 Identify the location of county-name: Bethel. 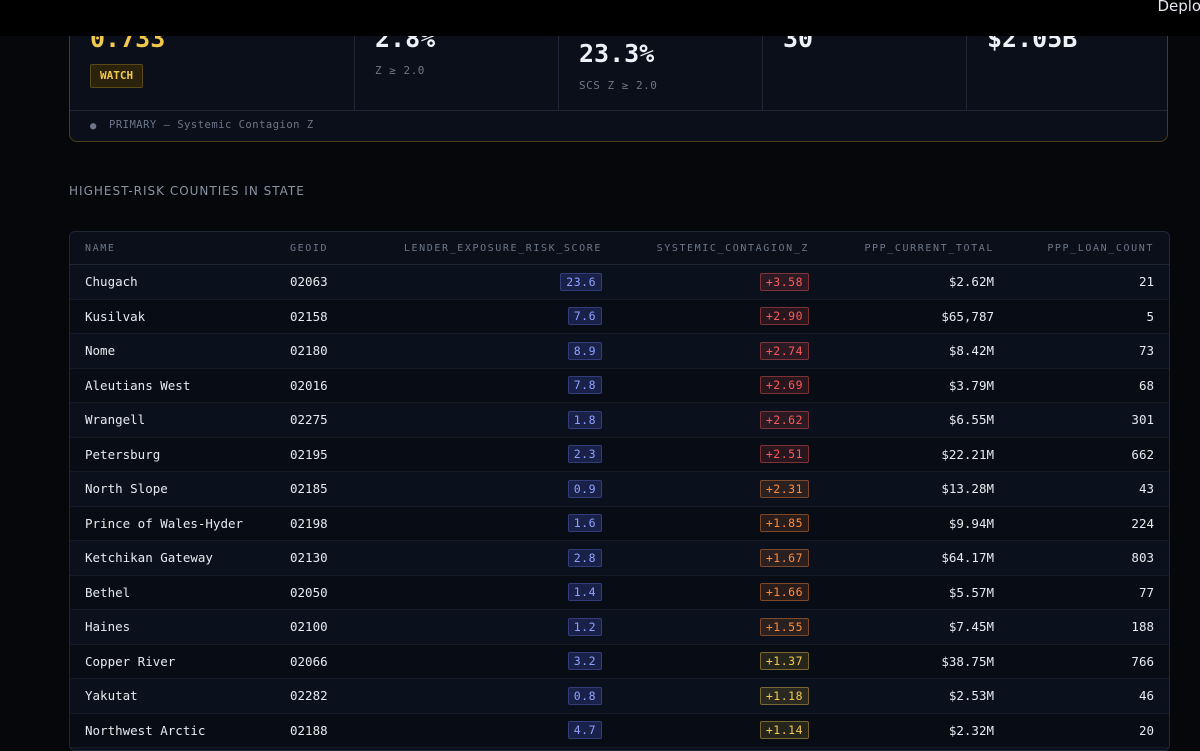
(180, 592).